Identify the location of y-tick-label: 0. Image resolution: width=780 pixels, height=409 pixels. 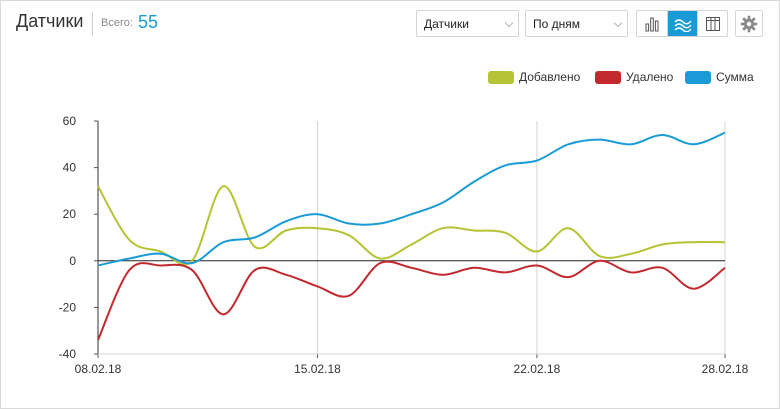
(72, 261).